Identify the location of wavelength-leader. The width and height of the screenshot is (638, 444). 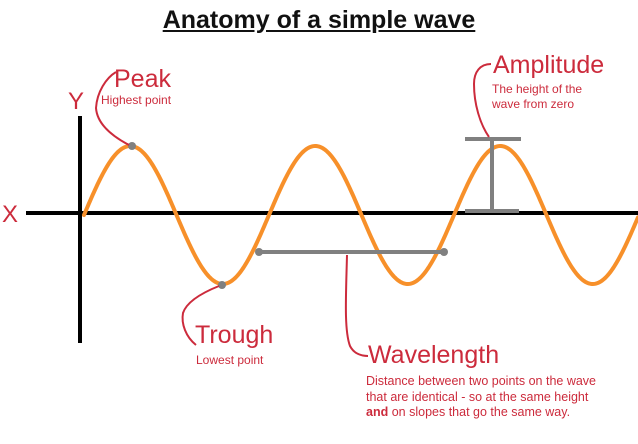
(356, 305).